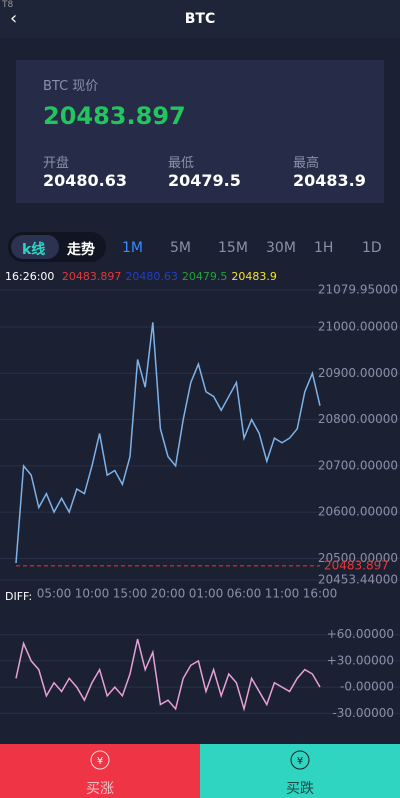  What do you see at coordinates (34, 250) in the screenshot?
I see `mode-tab: k线` at bounding box center [34, 250].